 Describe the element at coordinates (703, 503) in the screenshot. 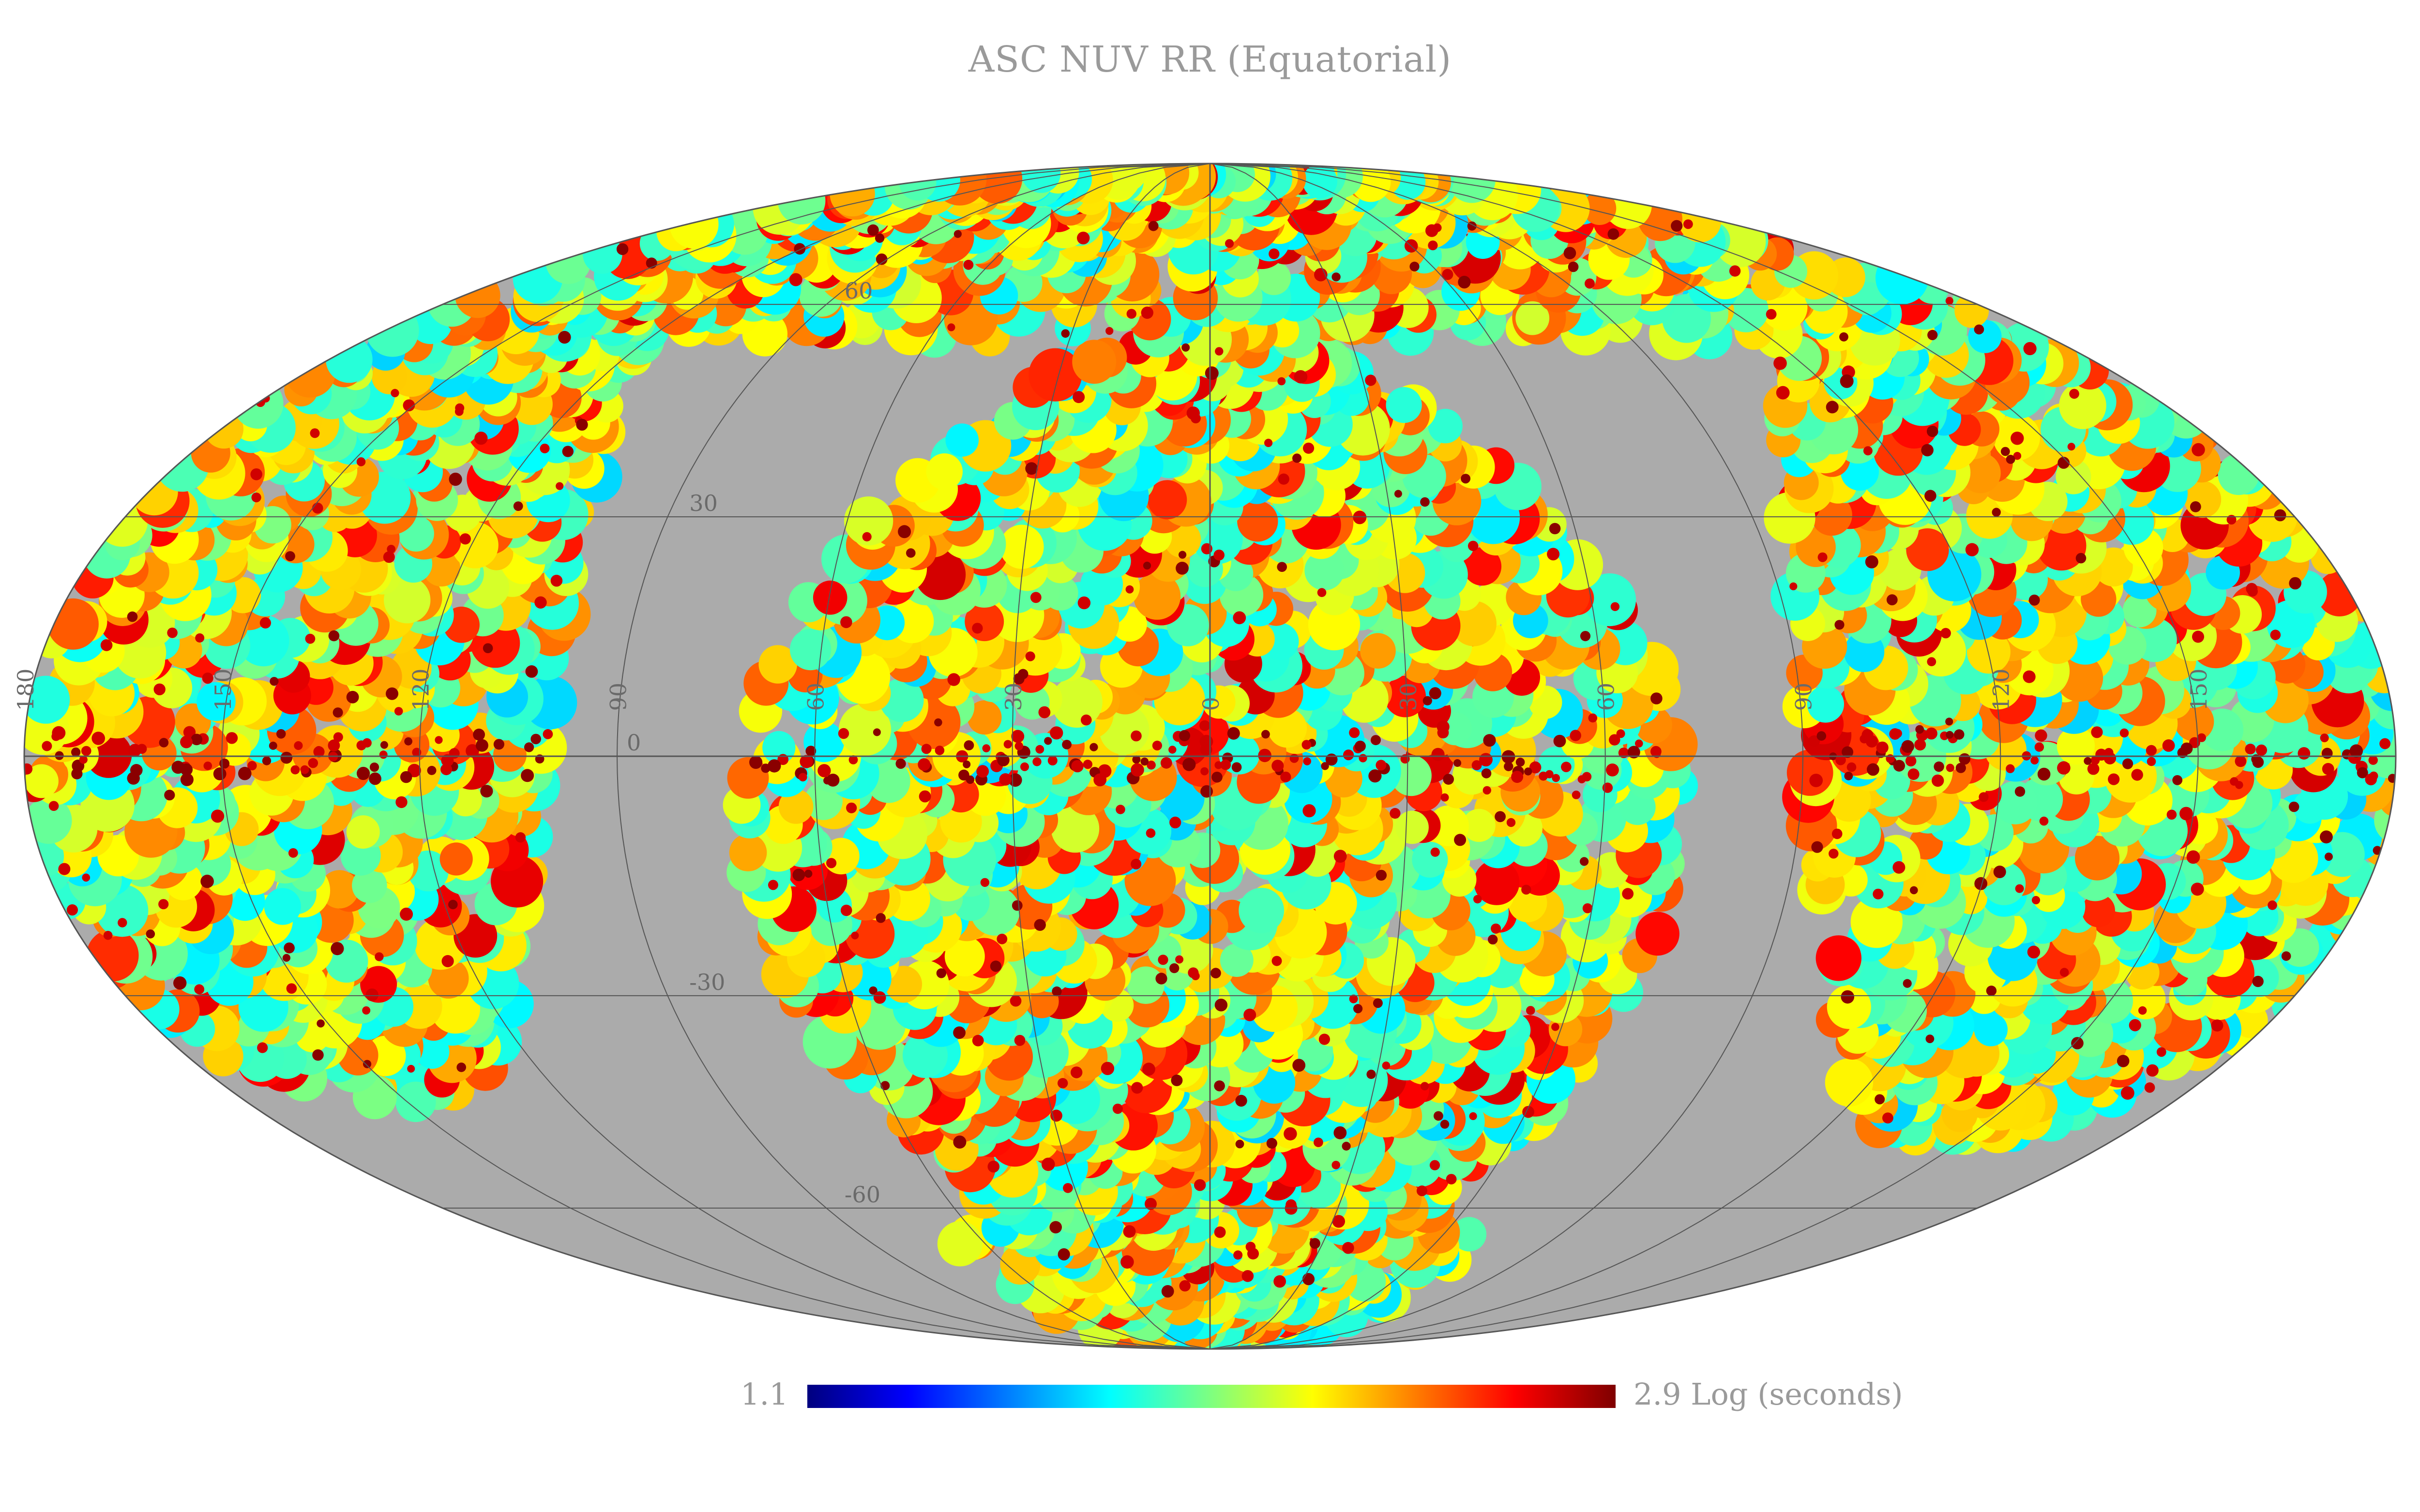

I see `latitude-label: 30` at that location.